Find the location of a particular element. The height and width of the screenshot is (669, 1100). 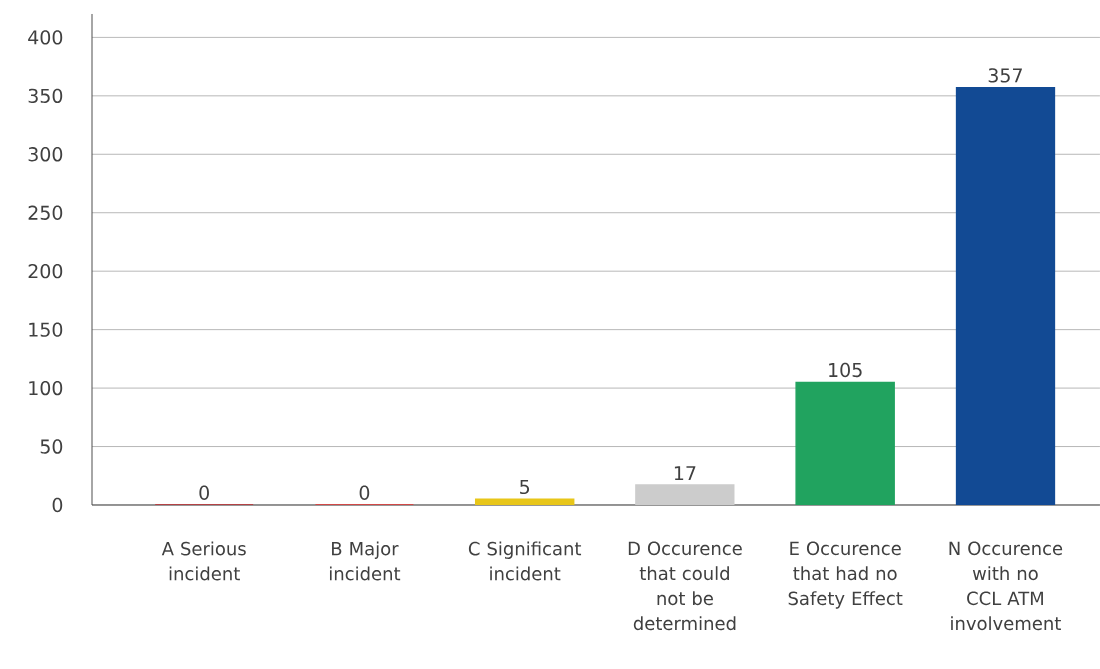

y-tick-label: 300 is located at coordinates (45, 154).